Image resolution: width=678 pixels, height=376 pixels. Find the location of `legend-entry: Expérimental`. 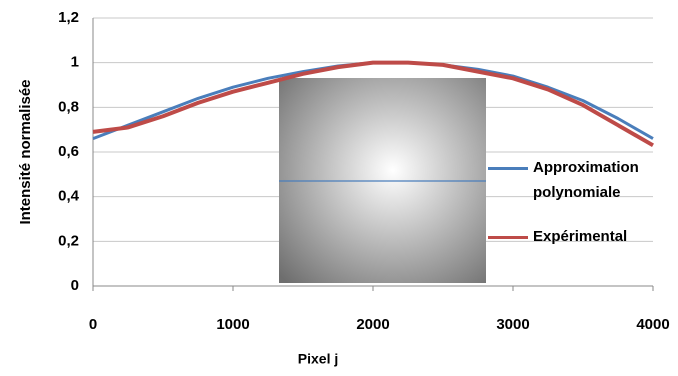

legend-entry: Expérimental is located at coordinates (582, 238).